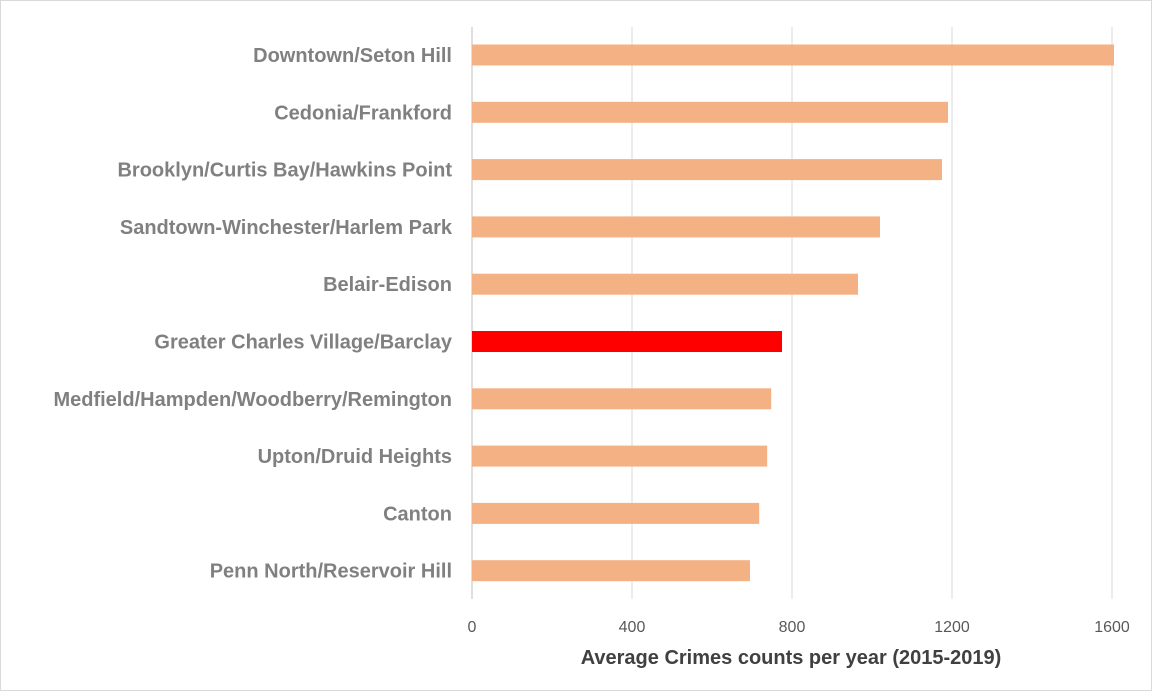 The height and width of the screenshot is (691, 1152). What do you see at coordinates (352, 56) in the screenshot?
I see `category-label: Downtown/Seton Hill` at bounding box center [352, 56].